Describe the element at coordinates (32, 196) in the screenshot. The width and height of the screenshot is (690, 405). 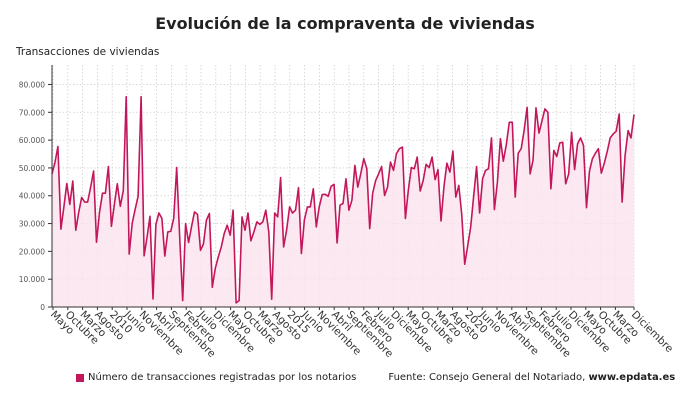
I see `y-tick-label: 40.000` at that location.